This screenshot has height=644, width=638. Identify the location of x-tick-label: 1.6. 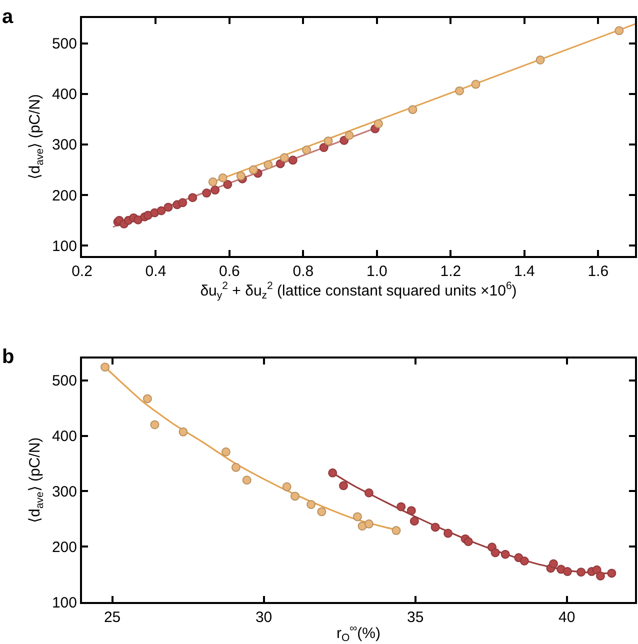
(598, 271).